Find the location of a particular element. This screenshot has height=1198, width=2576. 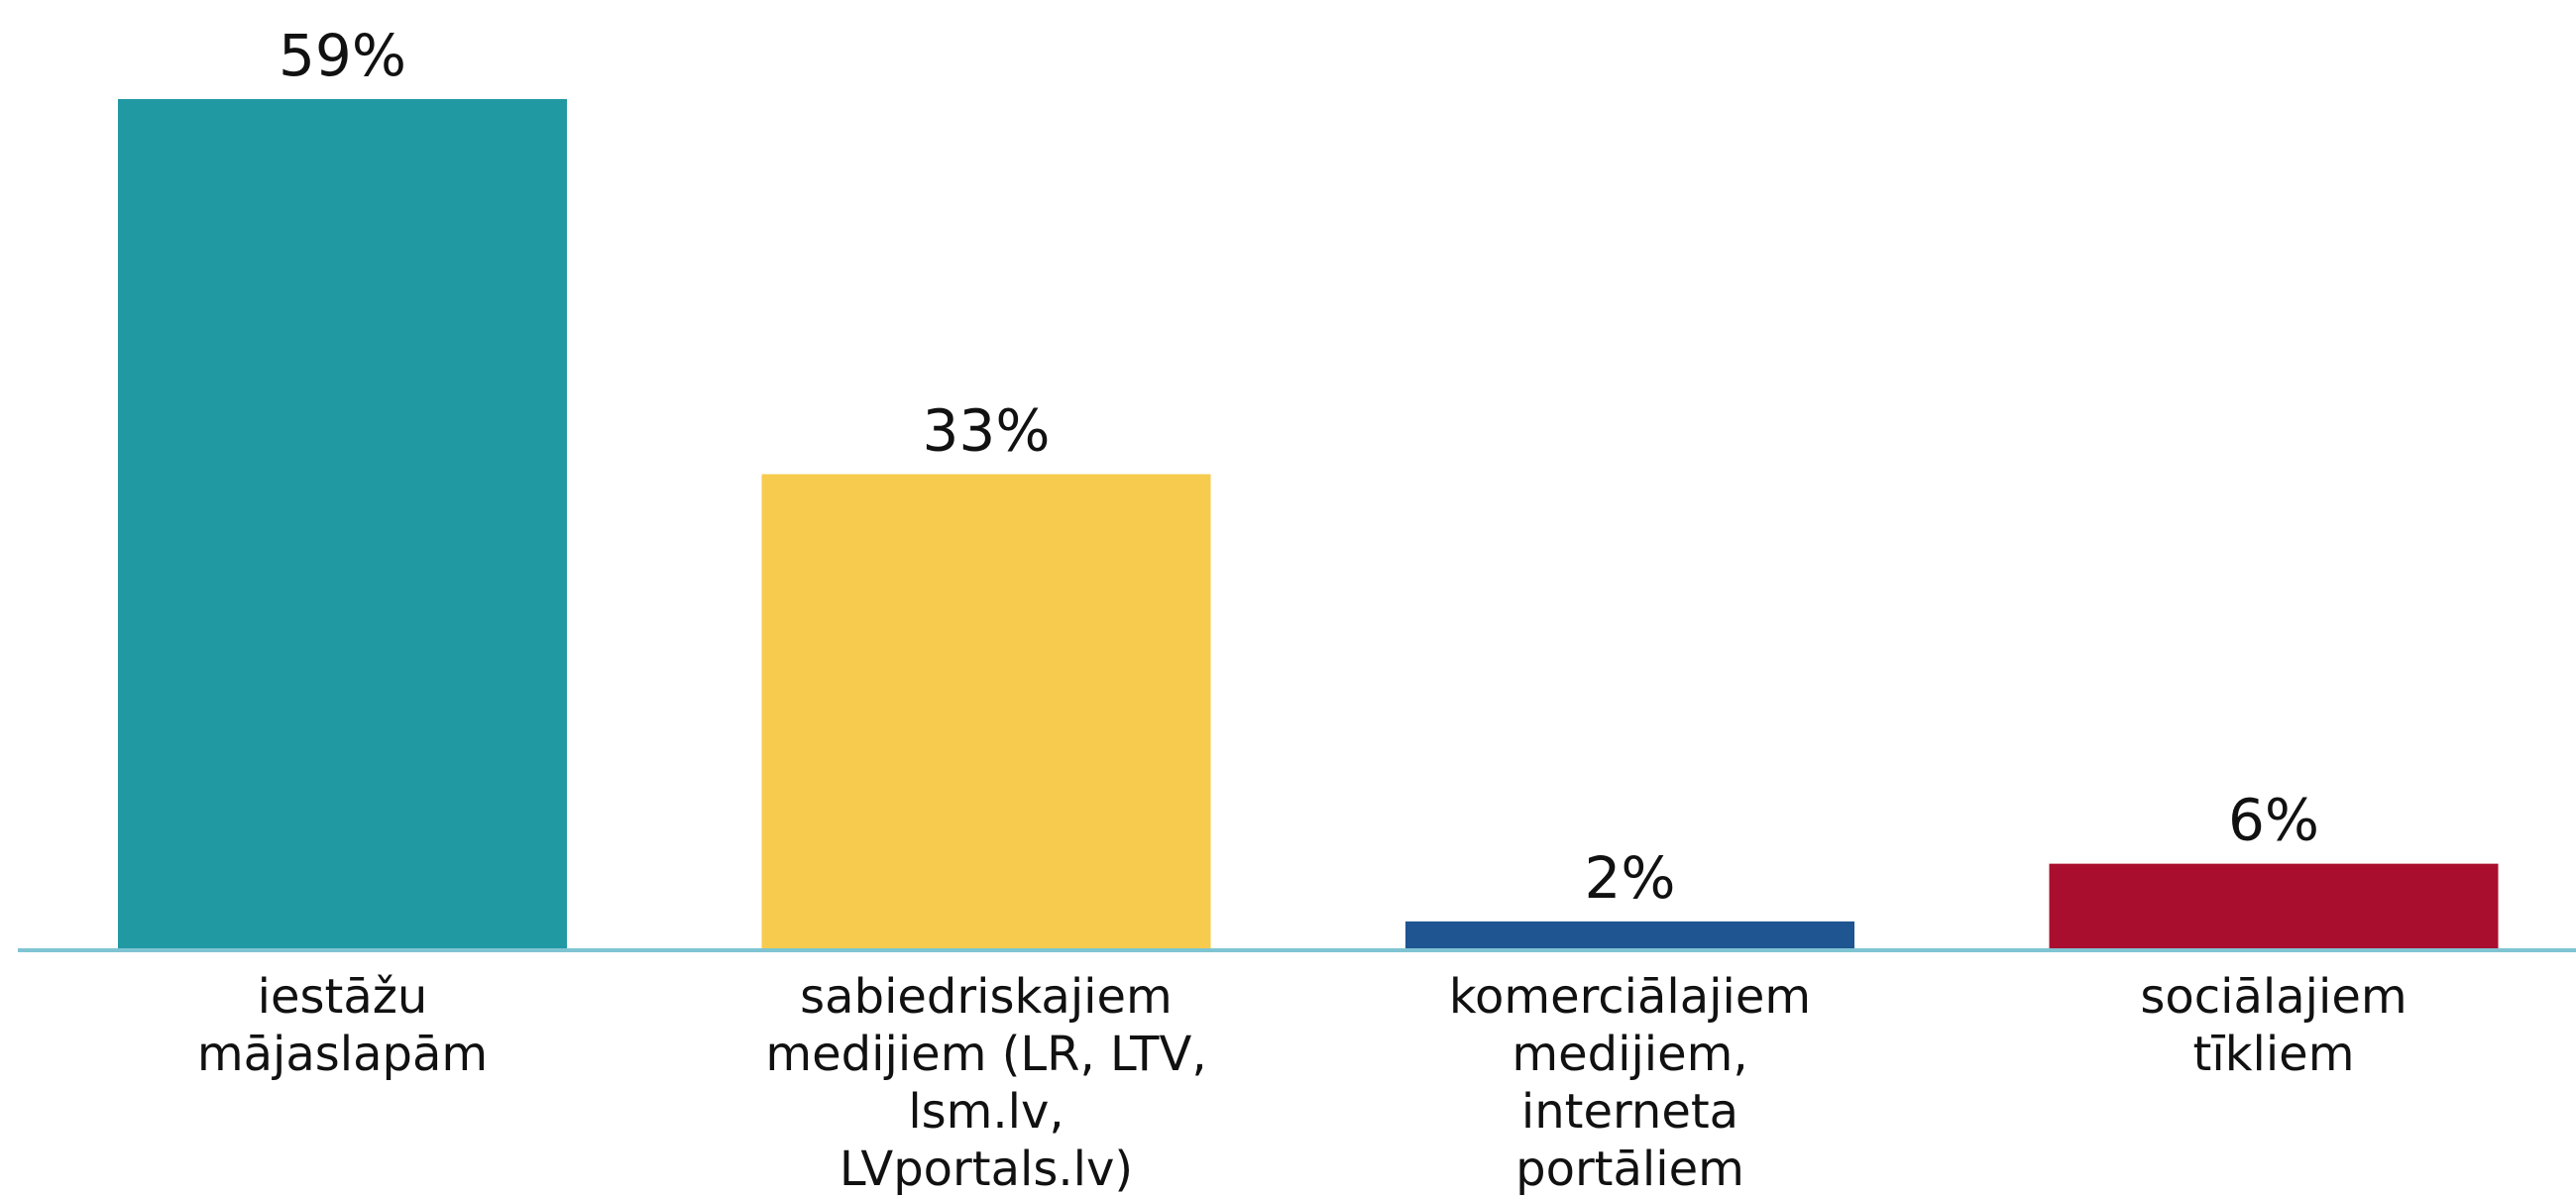

value-label: 2% is located at coordinates (1629, 878).